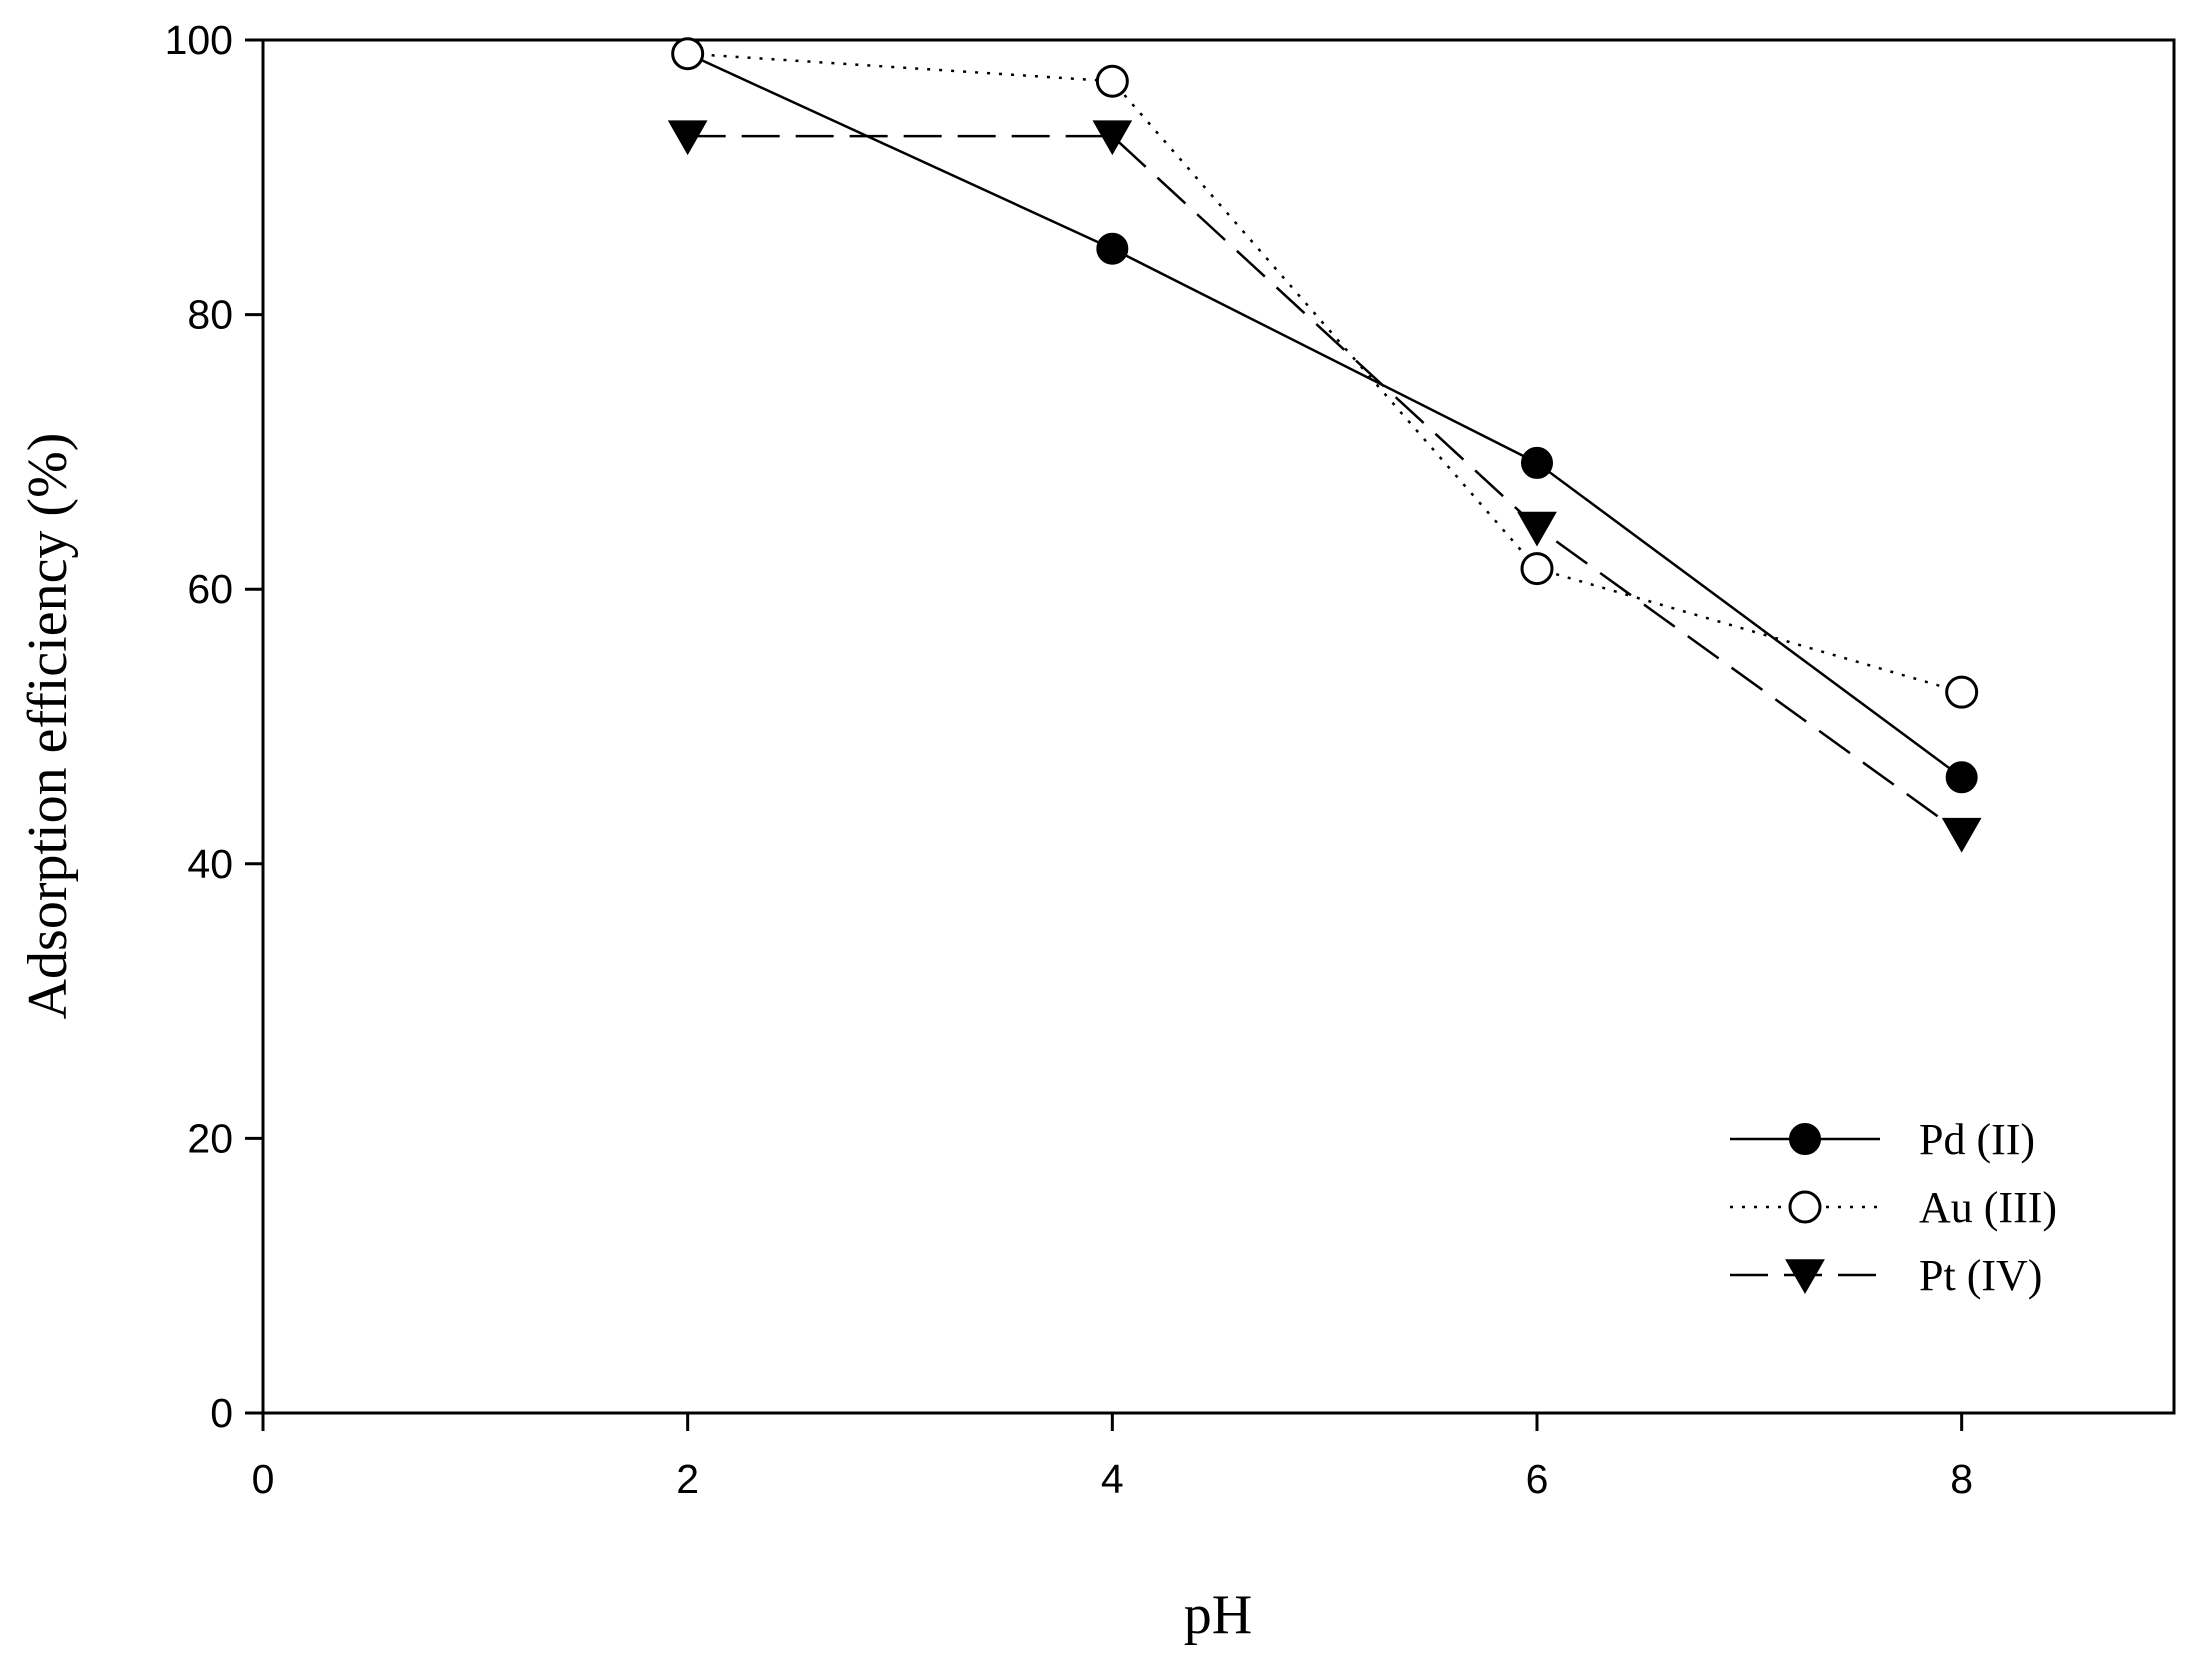 Image resolution: width=2197 pixels, height=1661 pixels. I want to click on y-tick-label: 20, so click(210, 1138).